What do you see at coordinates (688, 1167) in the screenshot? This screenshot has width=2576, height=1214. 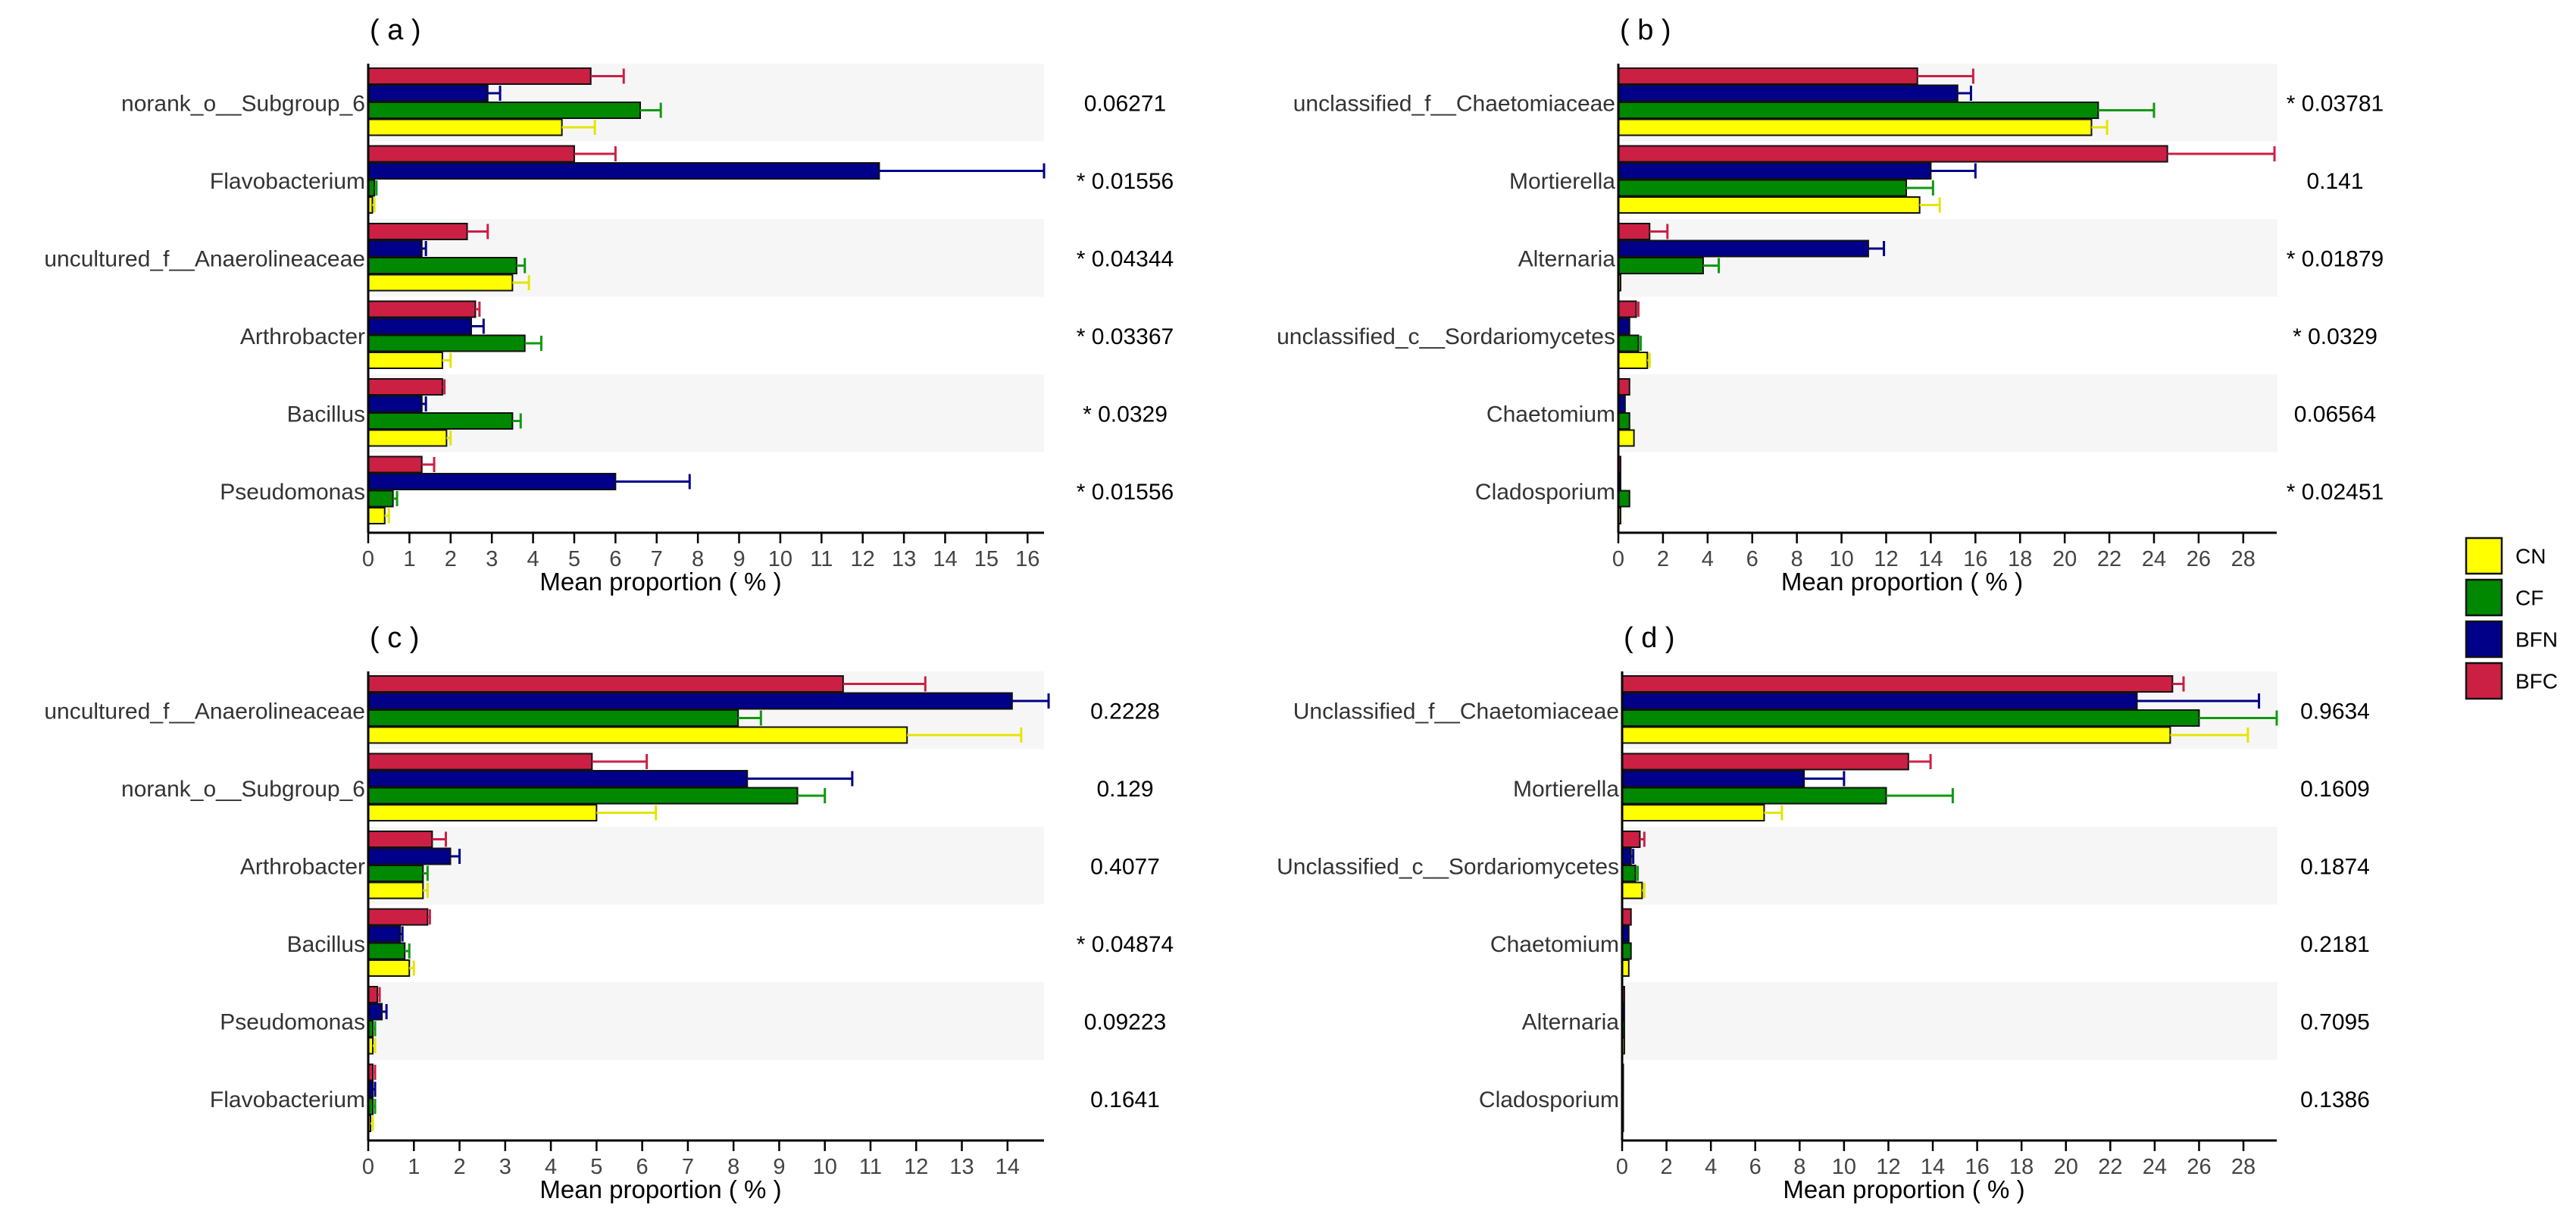 I see `x-tick-label: 7` at bounding box center [688, 1167].